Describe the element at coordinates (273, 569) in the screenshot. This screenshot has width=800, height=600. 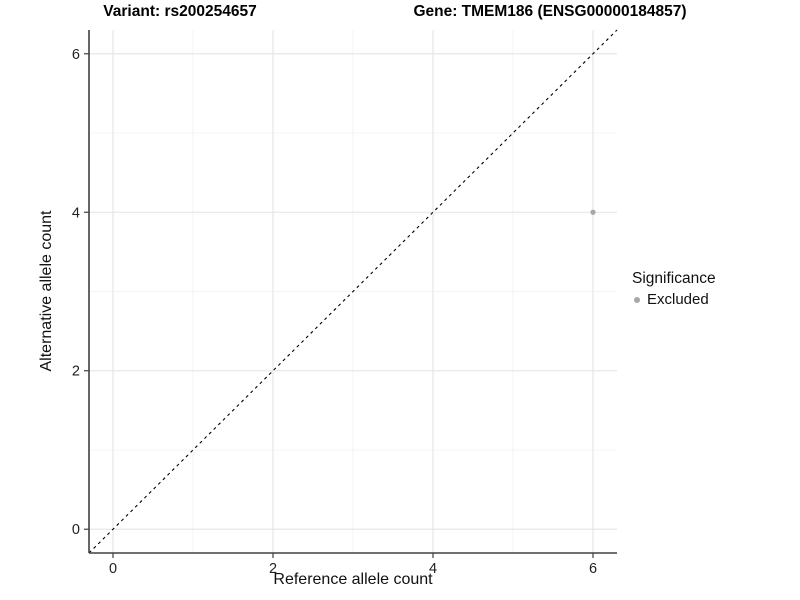
I see `x-tick-label: 2` at that location.